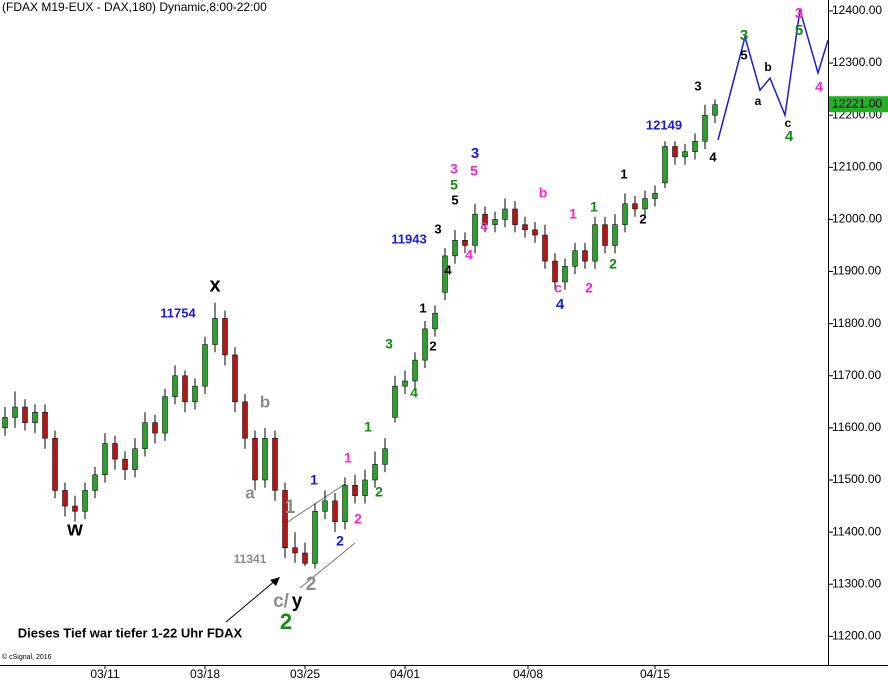 The height and width of the screenshot is (681, 888). Describe the element at coordinates (130, 632) in the screenshot. I see `wave-label: Dieses Tief war tiefer 1-22 Uhr FDAX` at that location.